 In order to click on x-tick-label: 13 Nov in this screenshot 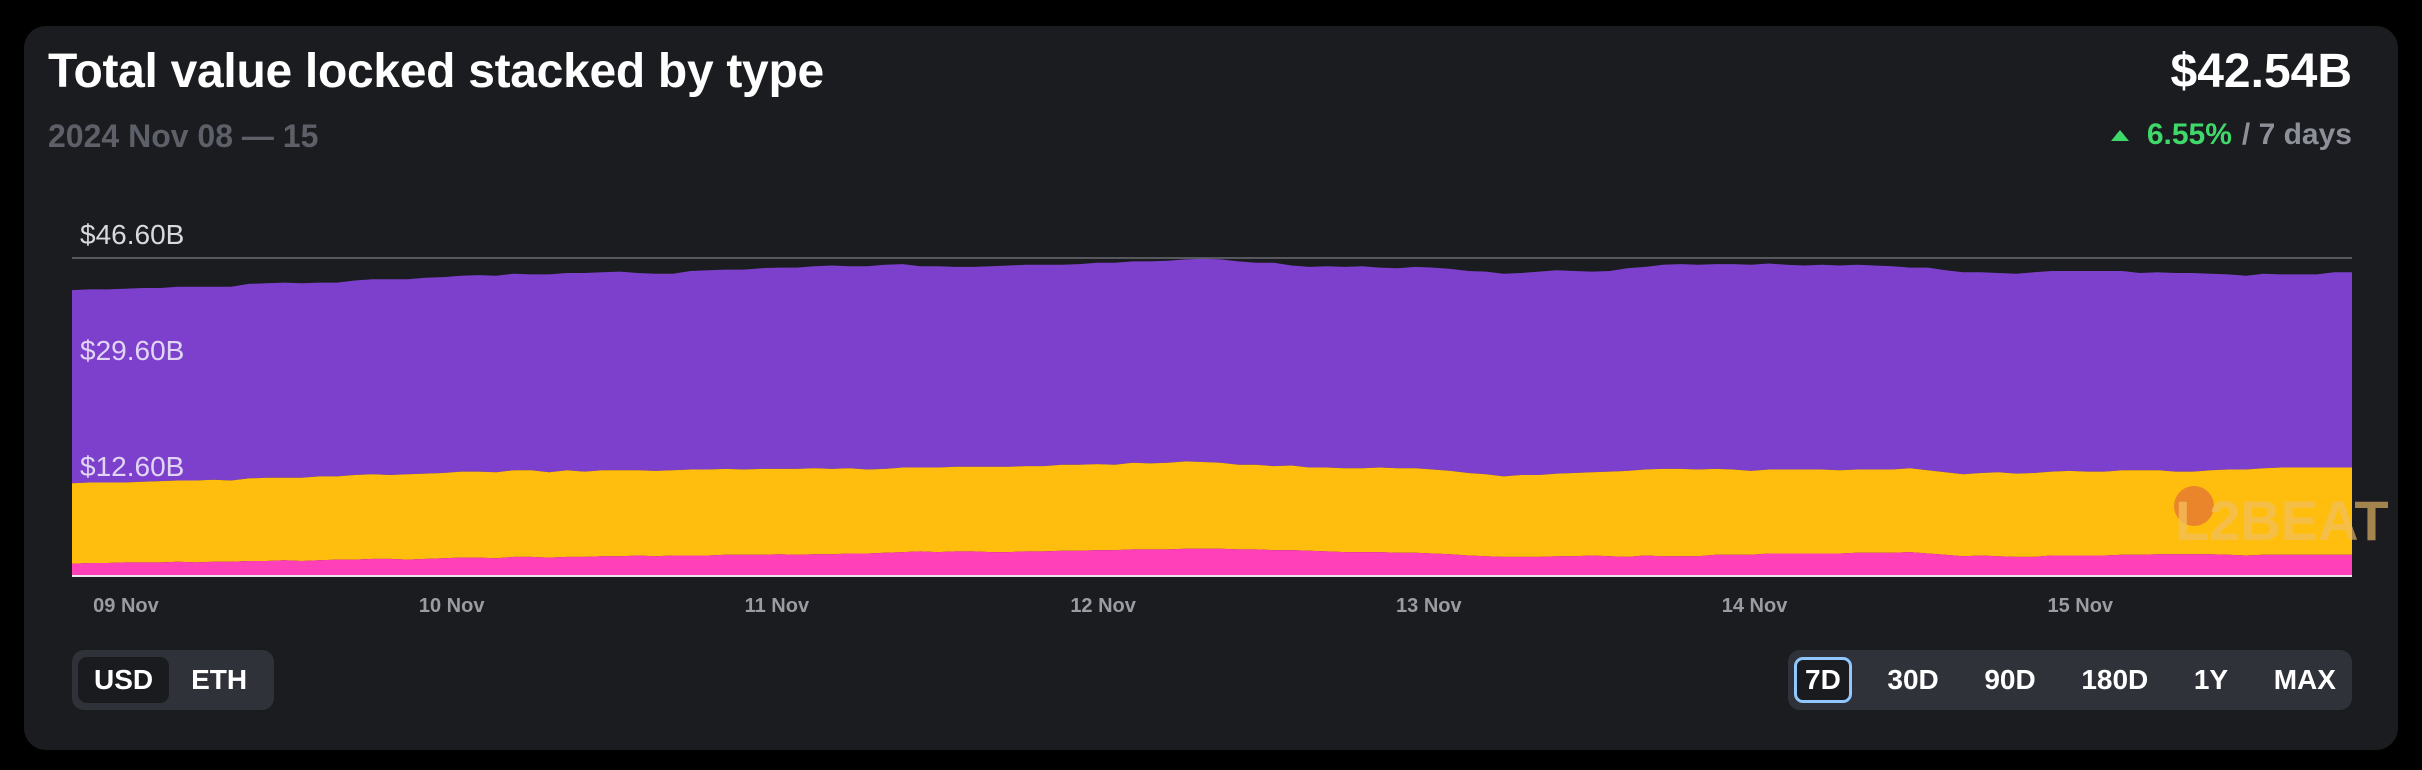, I will do `click(1429, 606)`.